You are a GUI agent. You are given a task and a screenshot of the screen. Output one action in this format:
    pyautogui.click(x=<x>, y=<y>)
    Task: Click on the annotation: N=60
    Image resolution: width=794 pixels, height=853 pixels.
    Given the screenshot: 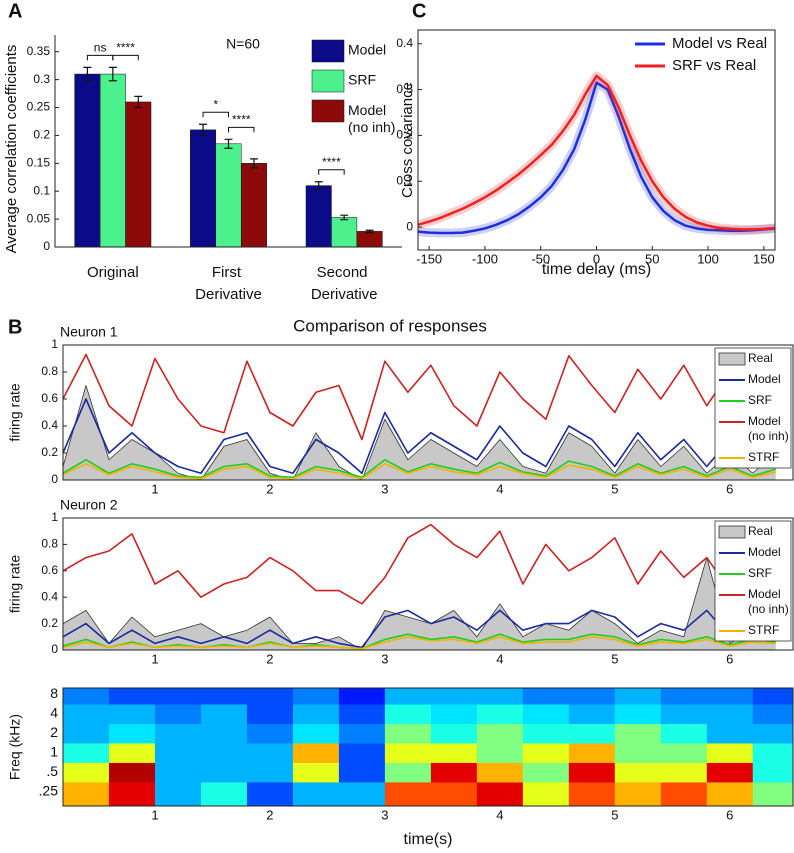 What is the action you would take?
    pyautogui.click(x=243, y=44)
    